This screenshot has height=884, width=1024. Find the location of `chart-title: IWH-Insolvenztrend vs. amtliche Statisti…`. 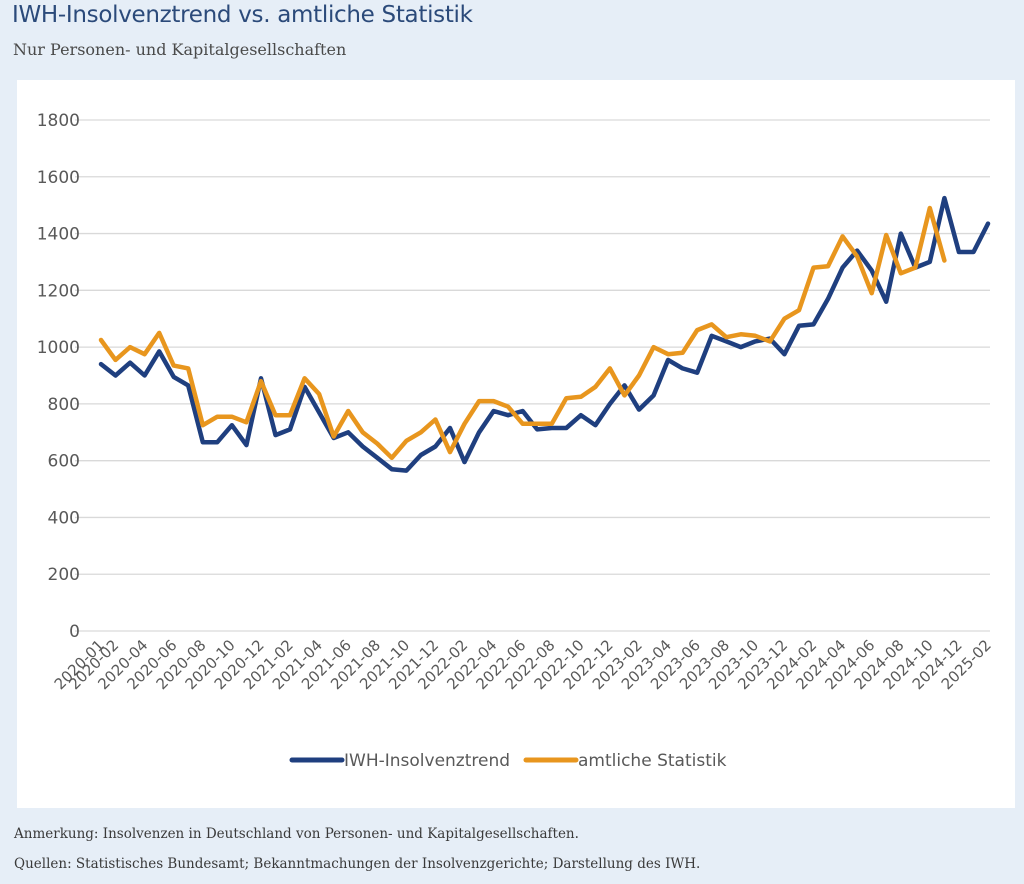

chart-title: IWH-Insolvenztrend vs. amtliche Statisti… is located at coordinates (242, 15).